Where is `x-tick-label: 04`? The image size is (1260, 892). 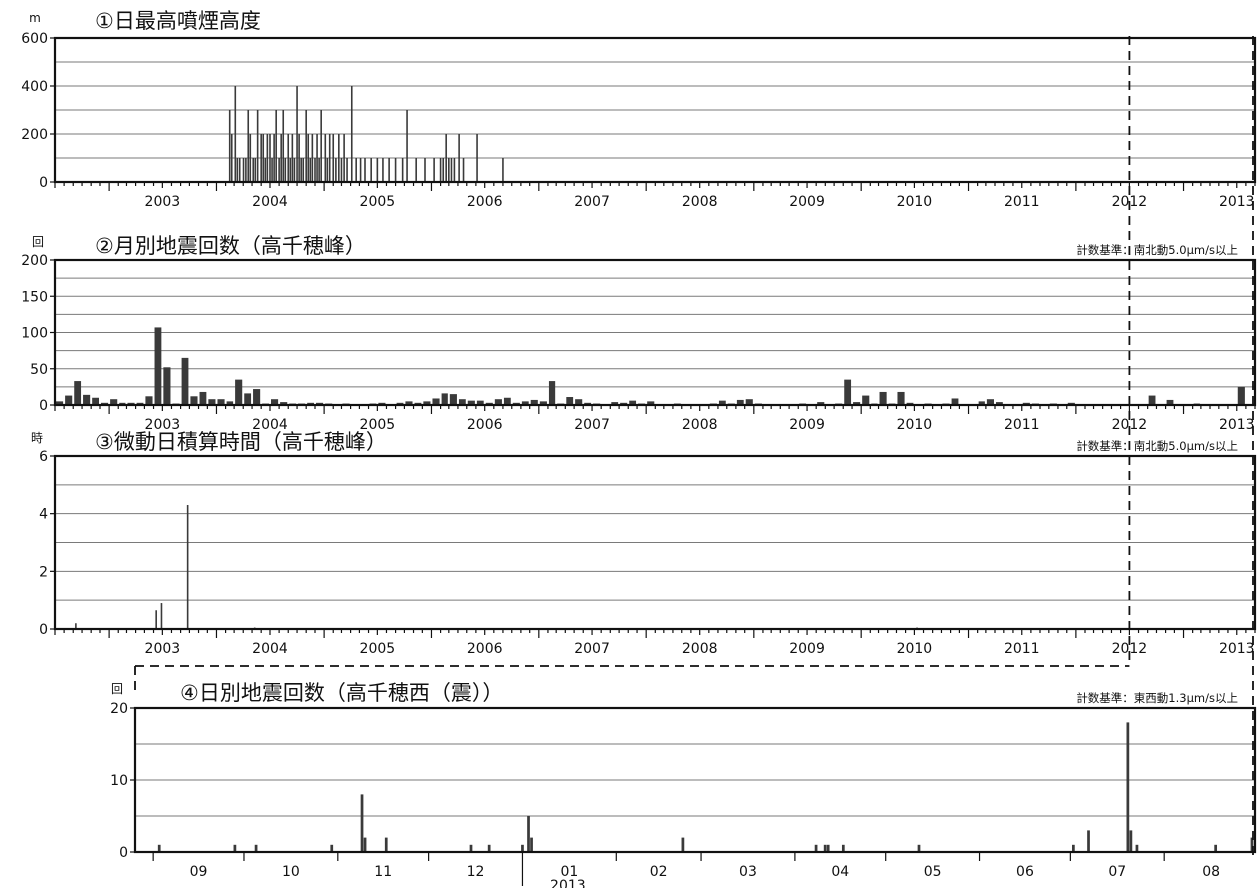
x-tick-label: 04 is located at coordinates (840, 872).